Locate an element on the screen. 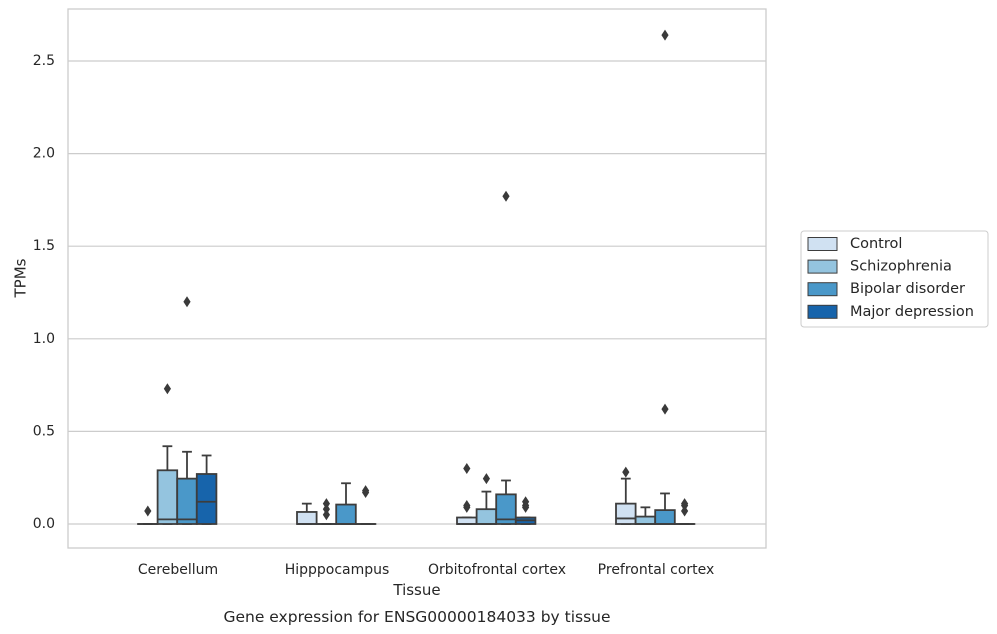  legend-frame is located at coordinates (894, 279).